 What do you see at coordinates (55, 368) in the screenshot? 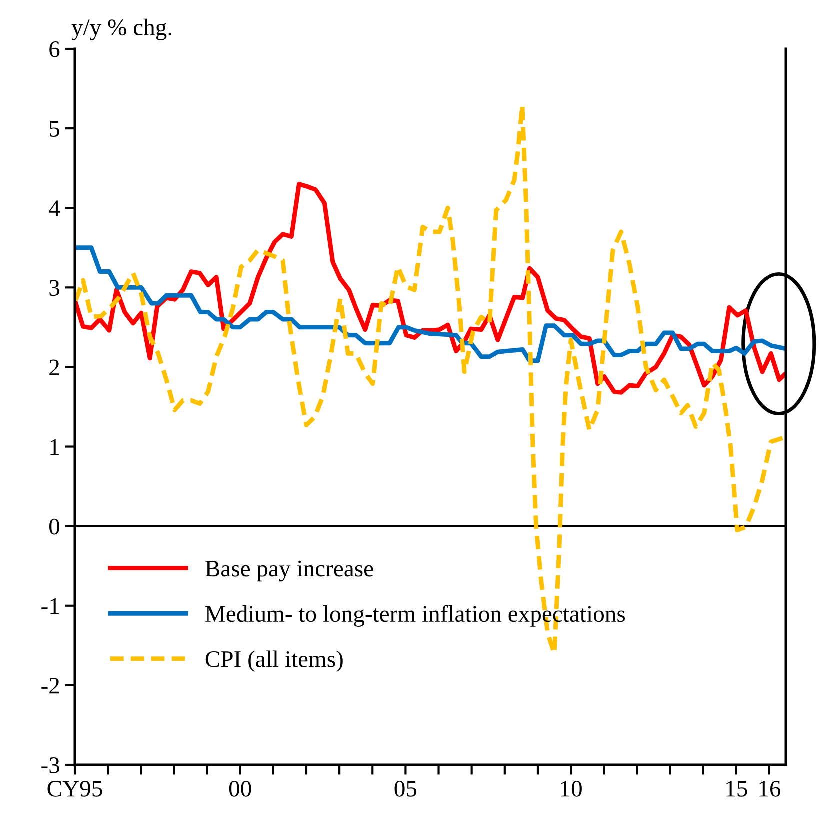
I see `y-tick-label: 2` at bounding box center [55, 368].